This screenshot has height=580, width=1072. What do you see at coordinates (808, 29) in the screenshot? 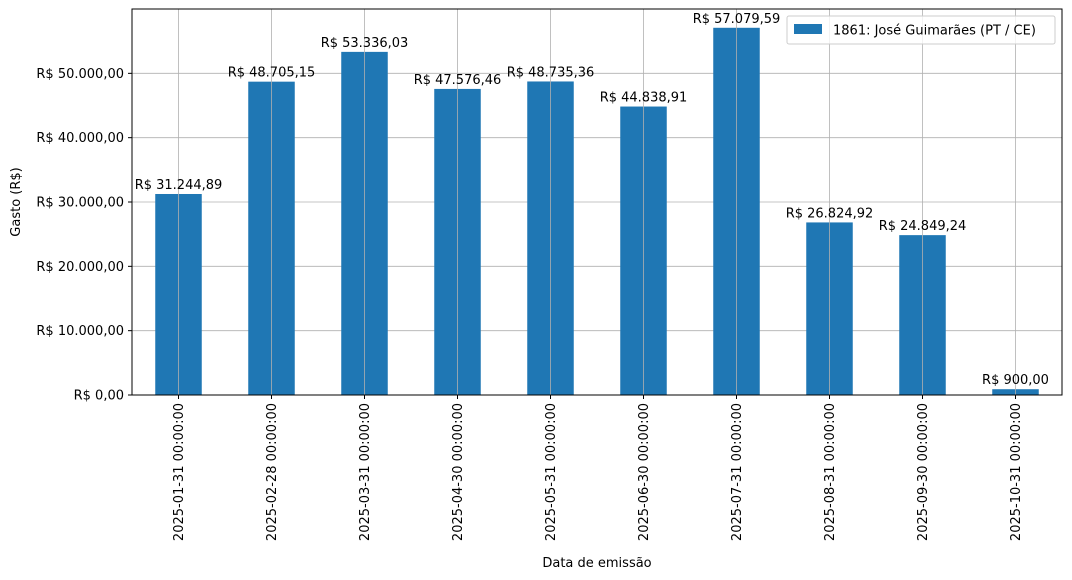
I see `legend-swatch` at bounding box center [808, 29].